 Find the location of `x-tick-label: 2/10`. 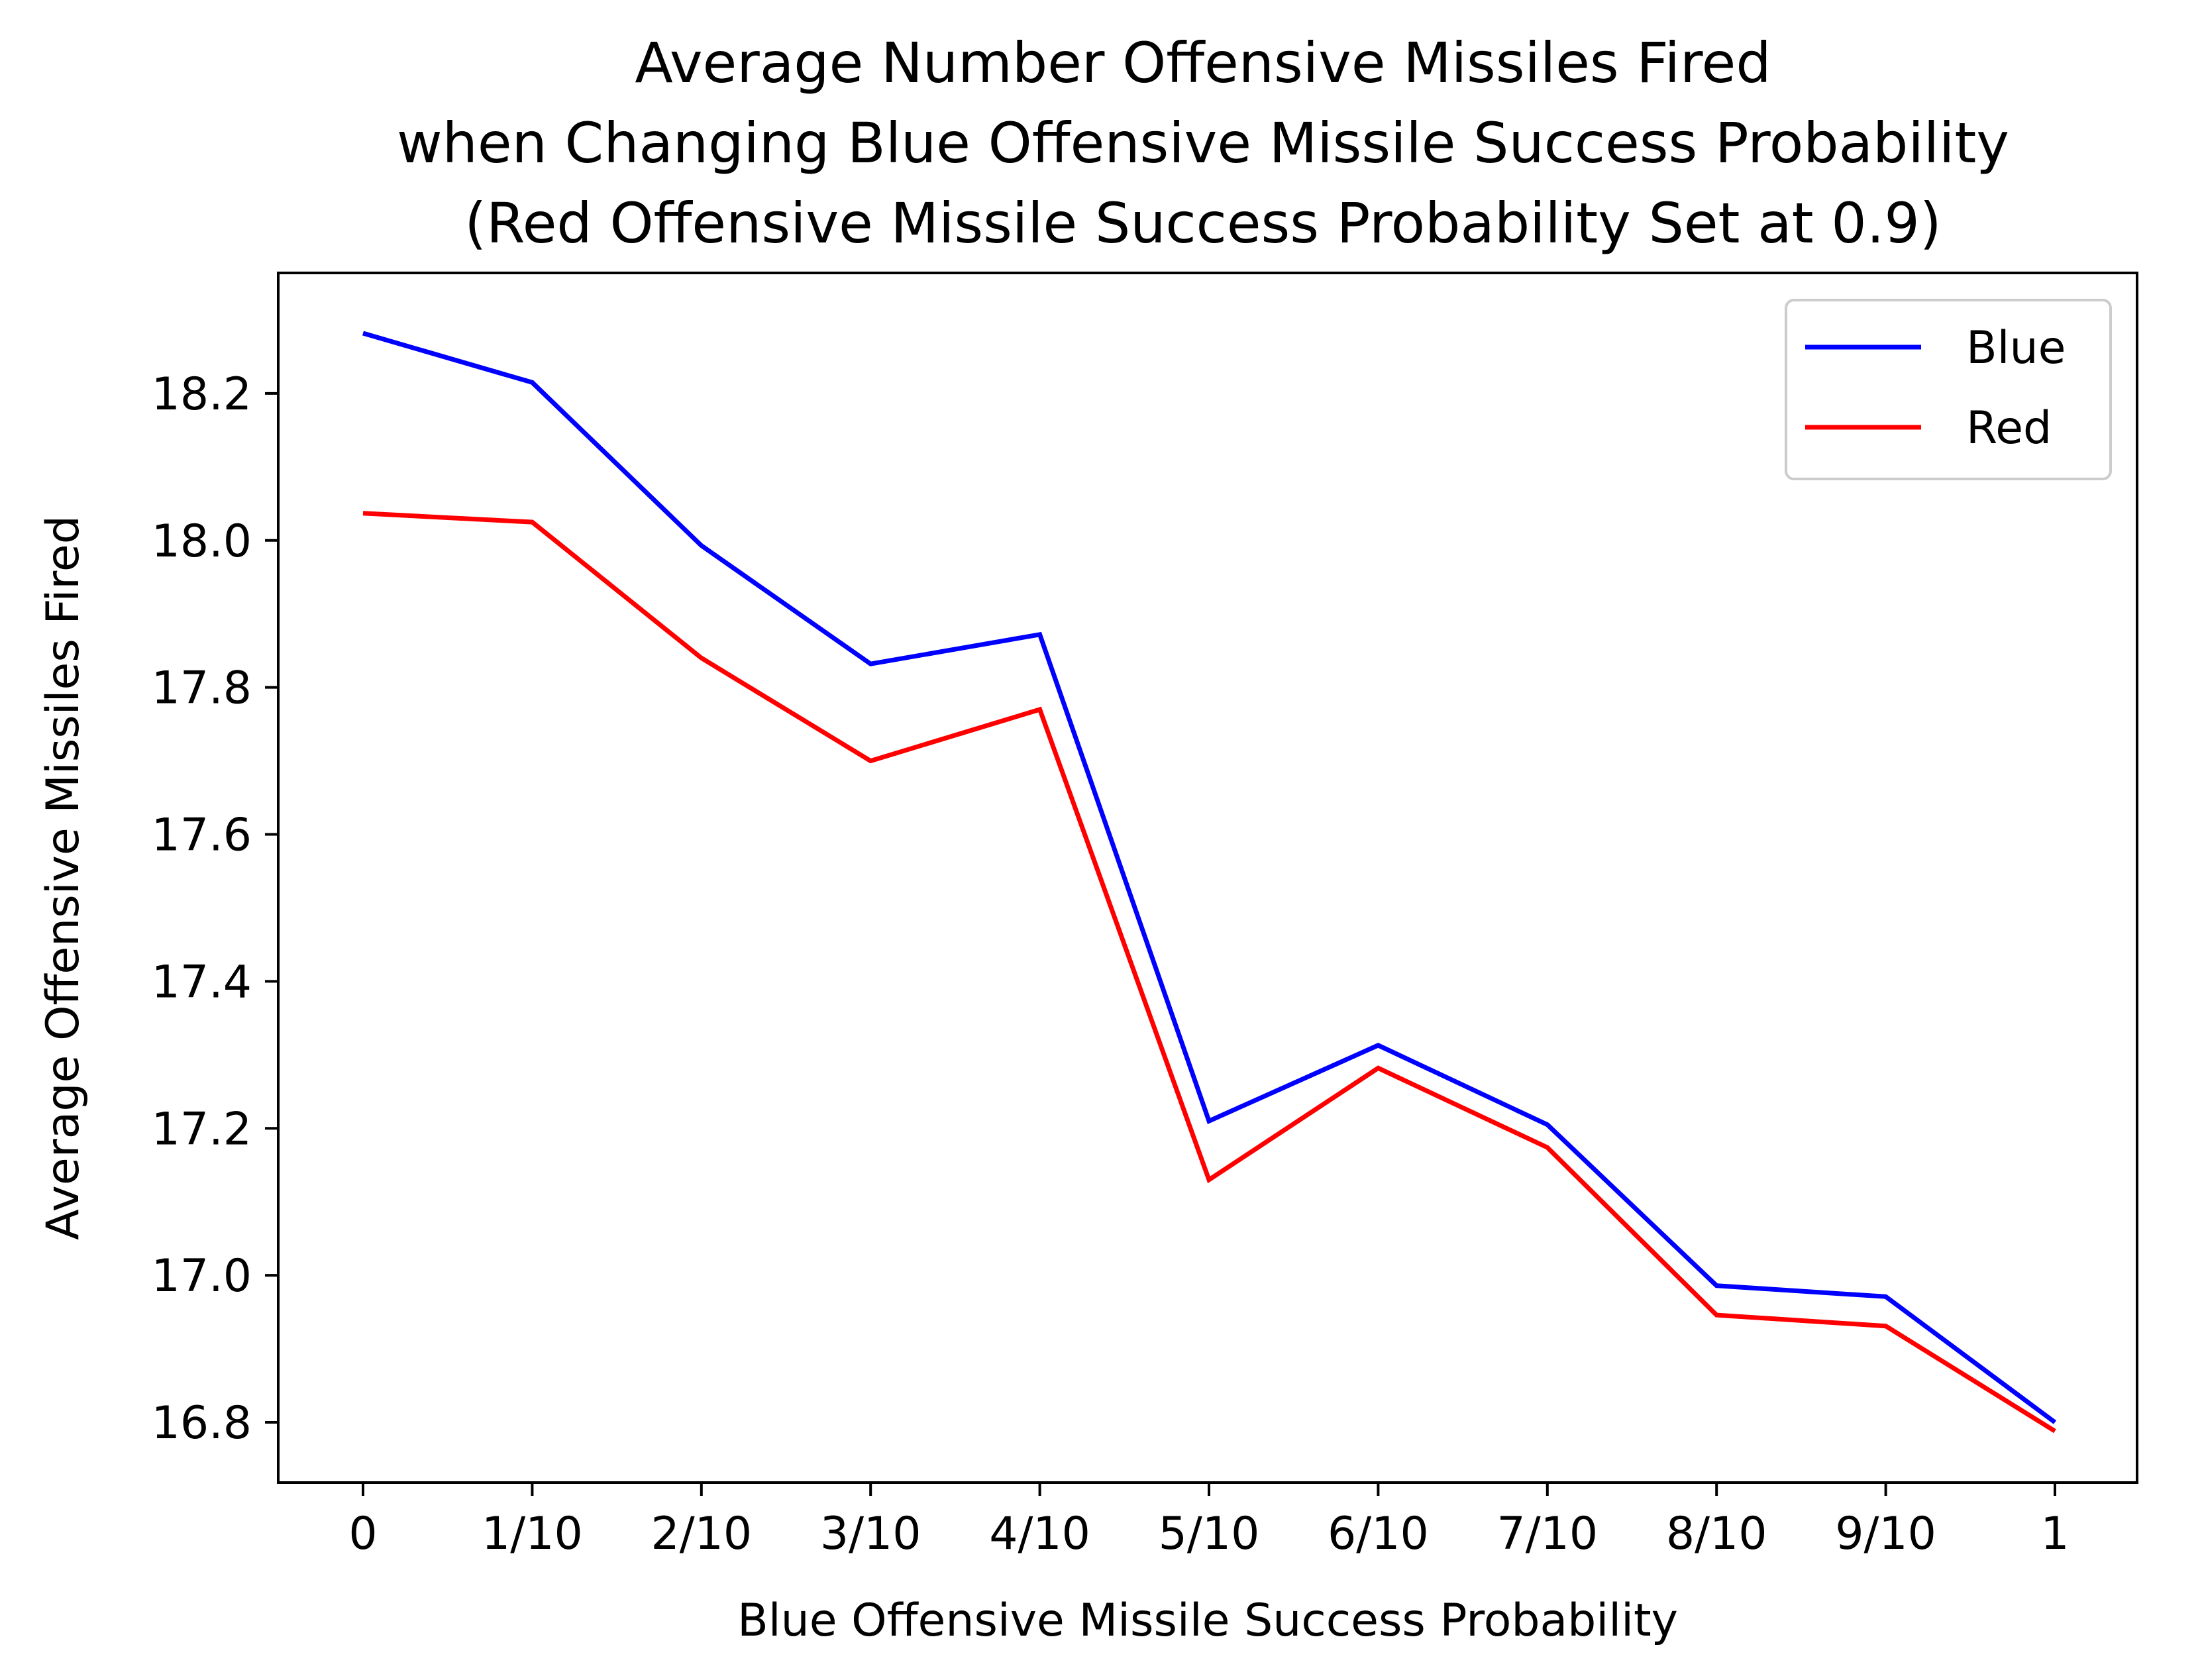

x-tick-label: 2/10 is located at coordinates (701, 1534).